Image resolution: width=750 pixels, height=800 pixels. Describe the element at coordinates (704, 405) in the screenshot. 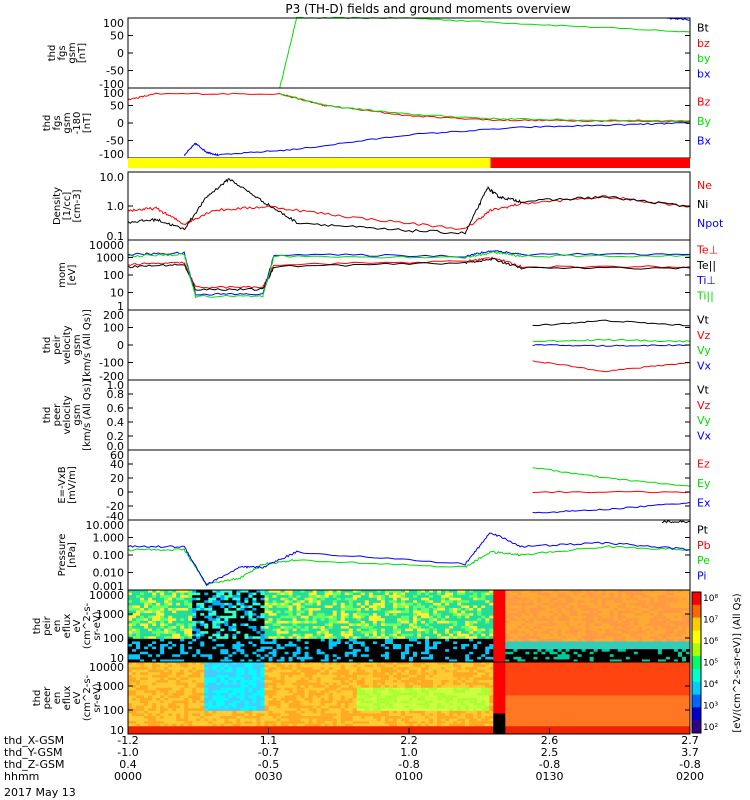

I see `legend-Vz: Vz` at that location.